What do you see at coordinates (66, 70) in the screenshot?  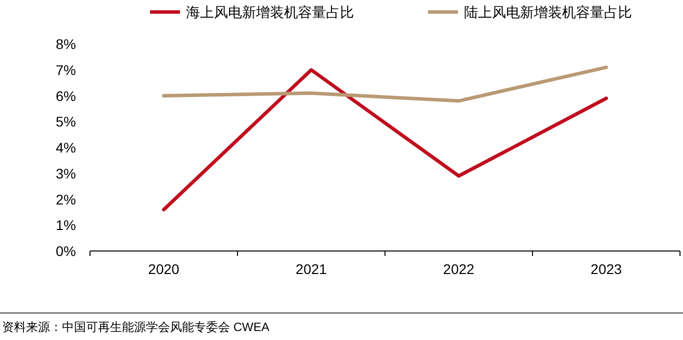 I see `y-tick-label: 7%` at bounding box center [66, 70].